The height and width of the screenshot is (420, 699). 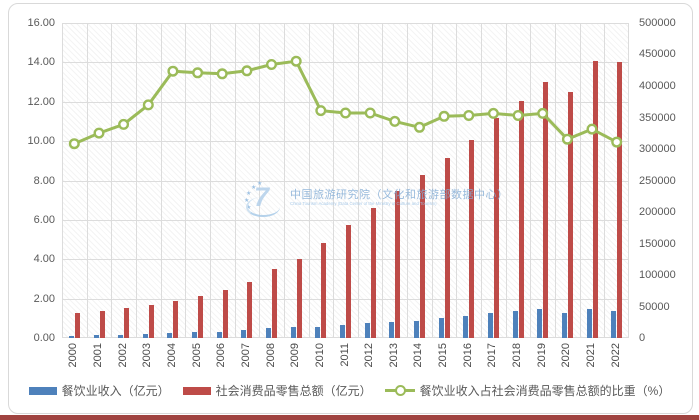 I want to click on catering-bar-2020, so click(x=564, y=325).